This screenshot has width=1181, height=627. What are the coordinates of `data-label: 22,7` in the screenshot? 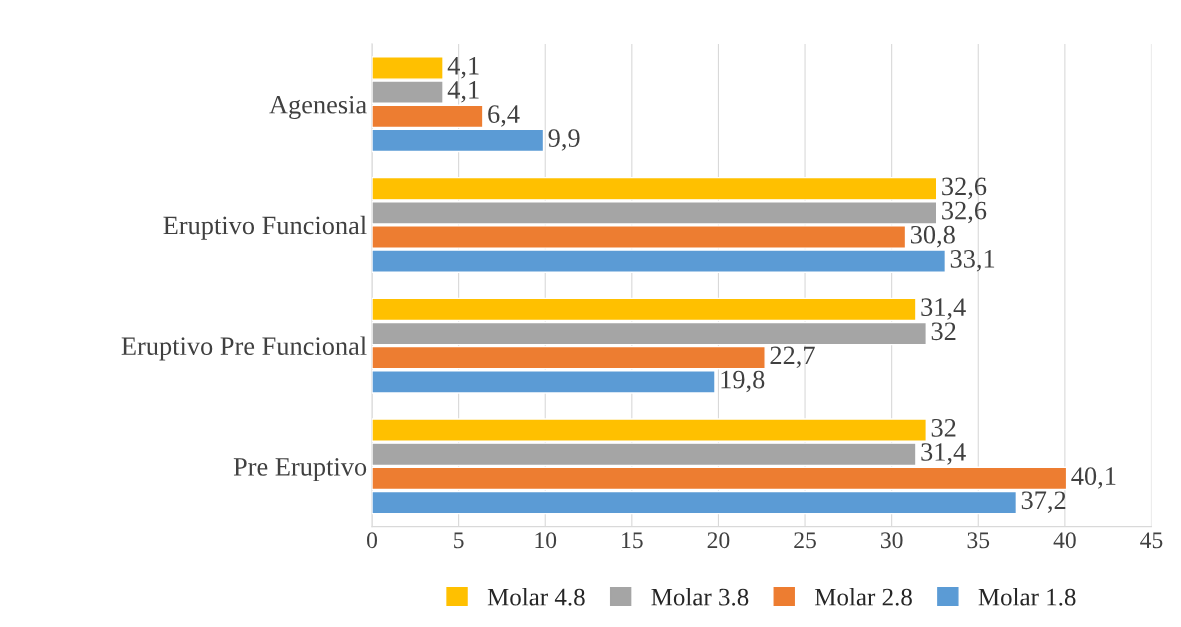 It's located at (792, 357).